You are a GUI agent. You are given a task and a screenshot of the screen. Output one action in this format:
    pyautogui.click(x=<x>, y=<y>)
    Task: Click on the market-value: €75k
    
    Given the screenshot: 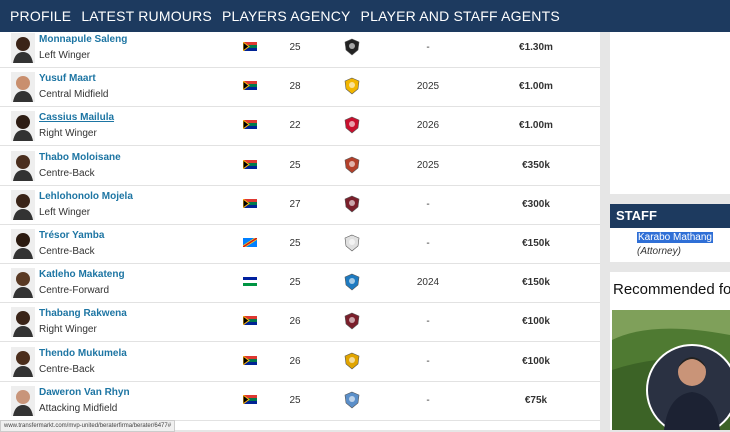 What is the action you would take?
    pyautogui.click(x=536, y=400)
    